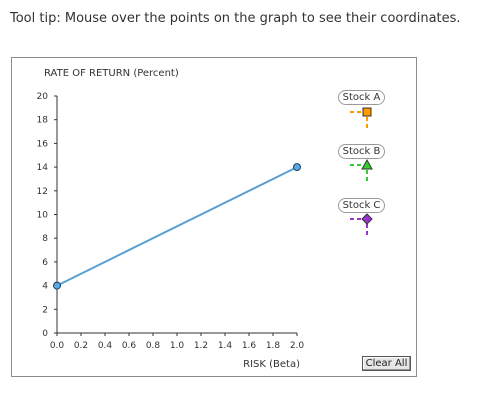 This screenshot has width=489, height=413. What do you see at coordinates (111, 73) in the screenshot?
I see `y-axis-title: RATE OF RETURN (Percent)` at bounding box center [111, 73].